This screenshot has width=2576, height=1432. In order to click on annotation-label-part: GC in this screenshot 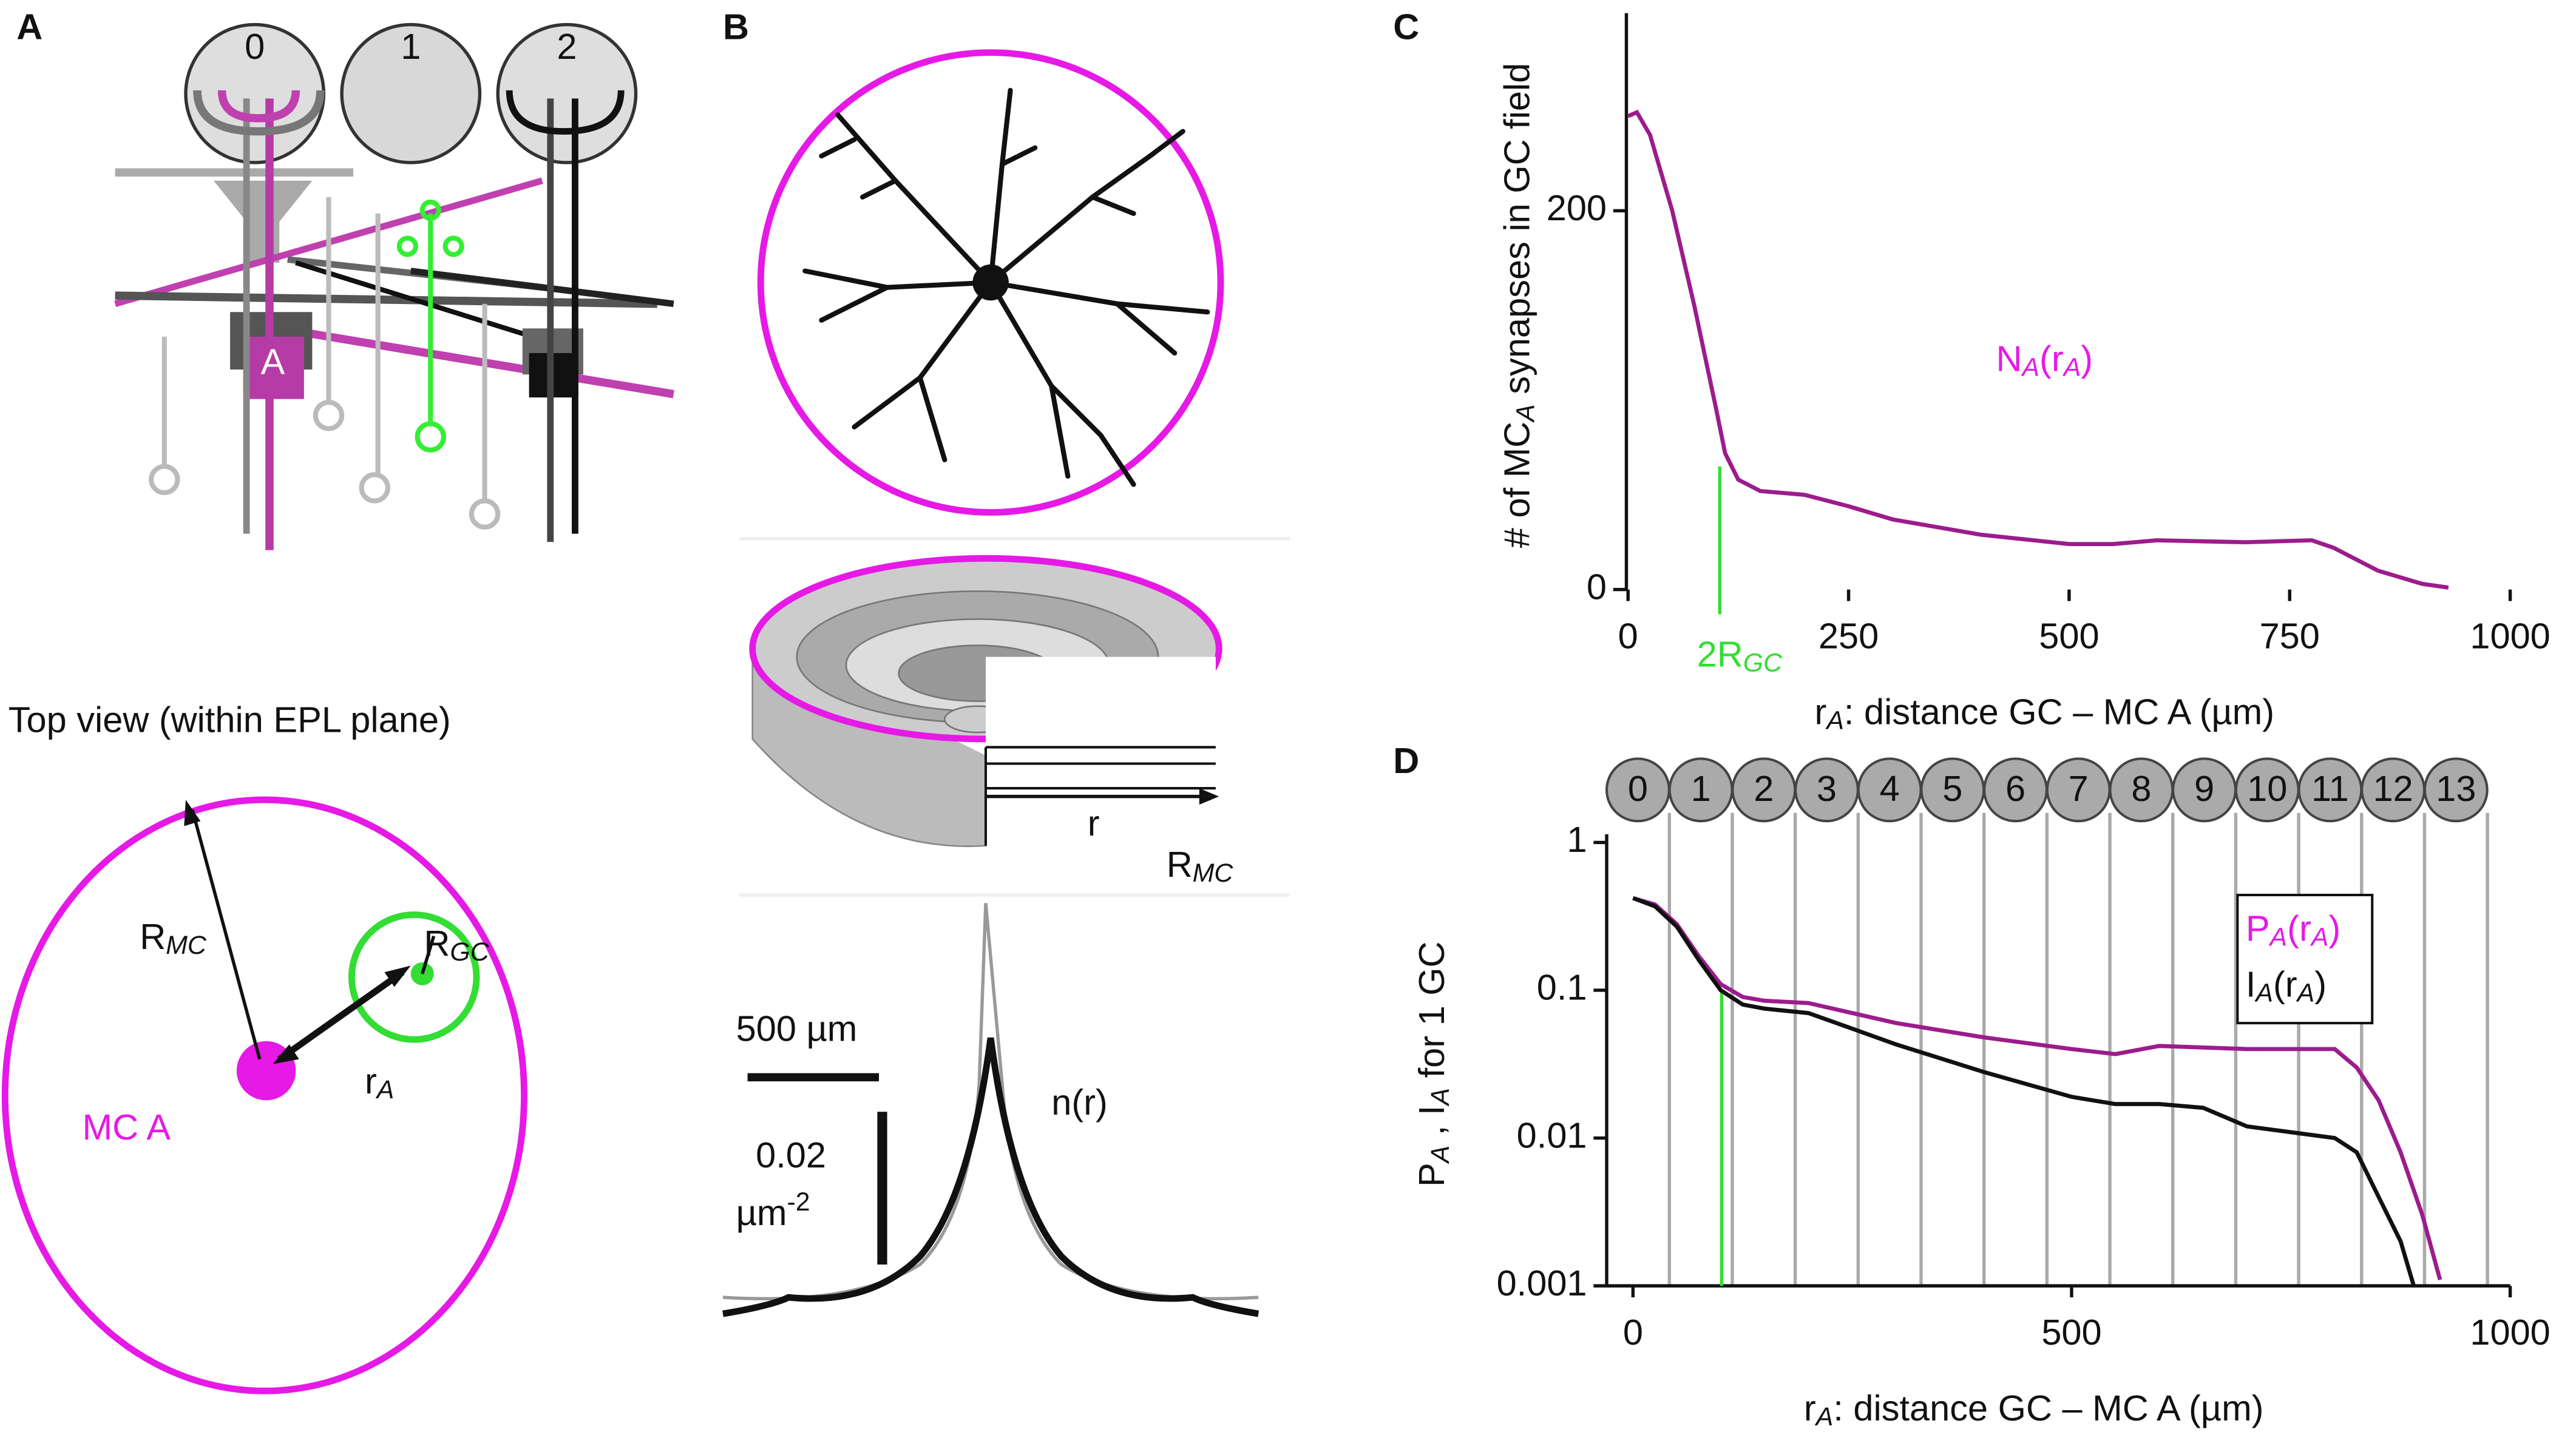, I will do `click(1763, 663)`.